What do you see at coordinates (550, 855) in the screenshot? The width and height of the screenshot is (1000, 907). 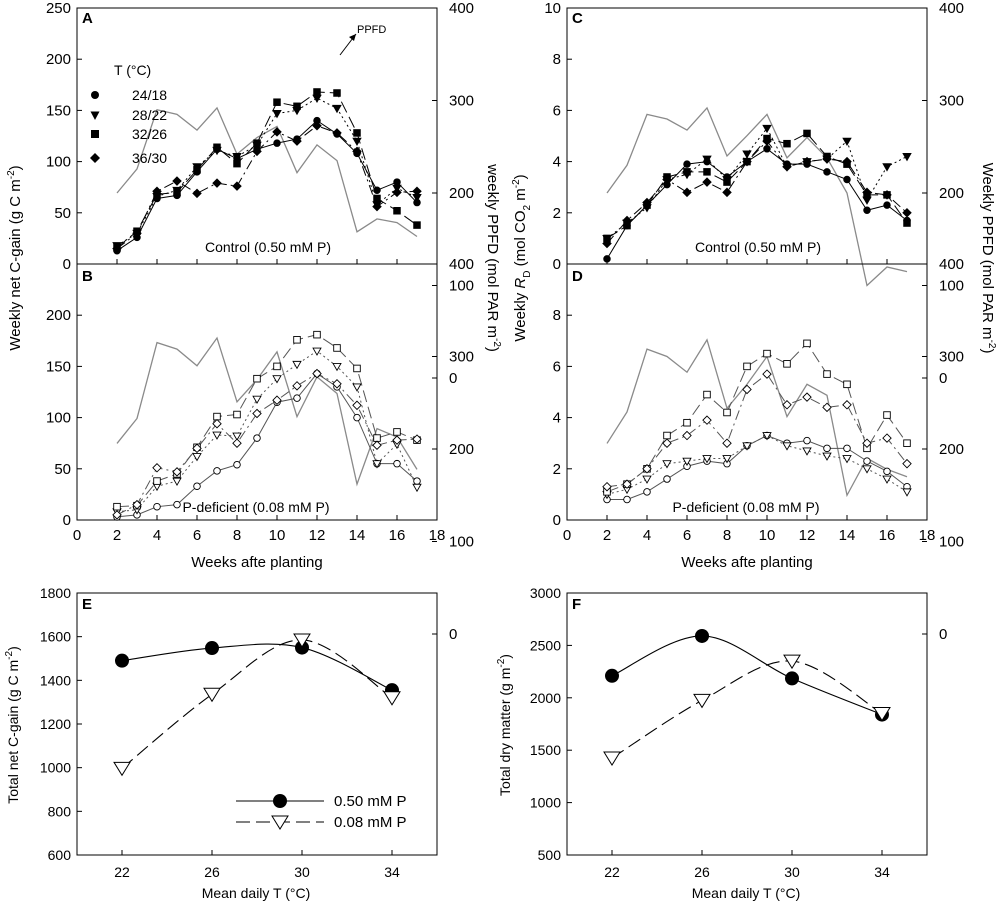 I see `y-tick-label: 500` at bounding box center [550, 855].